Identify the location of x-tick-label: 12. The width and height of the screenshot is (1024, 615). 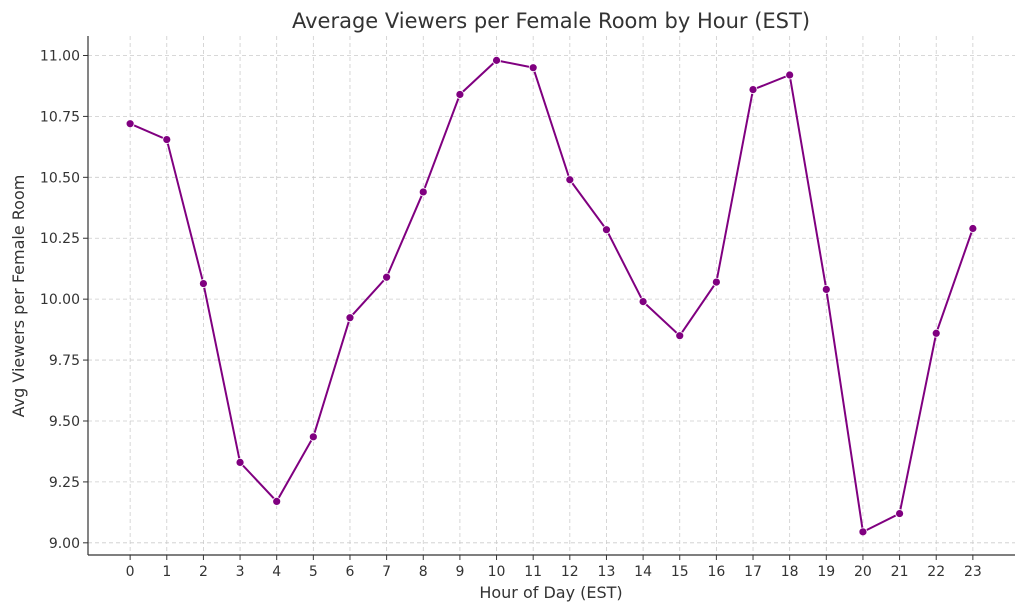
(570, 572).